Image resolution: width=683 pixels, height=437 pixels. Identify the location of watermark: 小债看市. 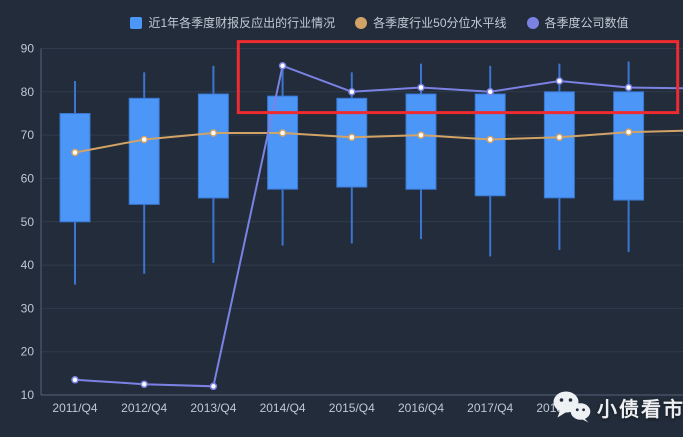
(617, 407).